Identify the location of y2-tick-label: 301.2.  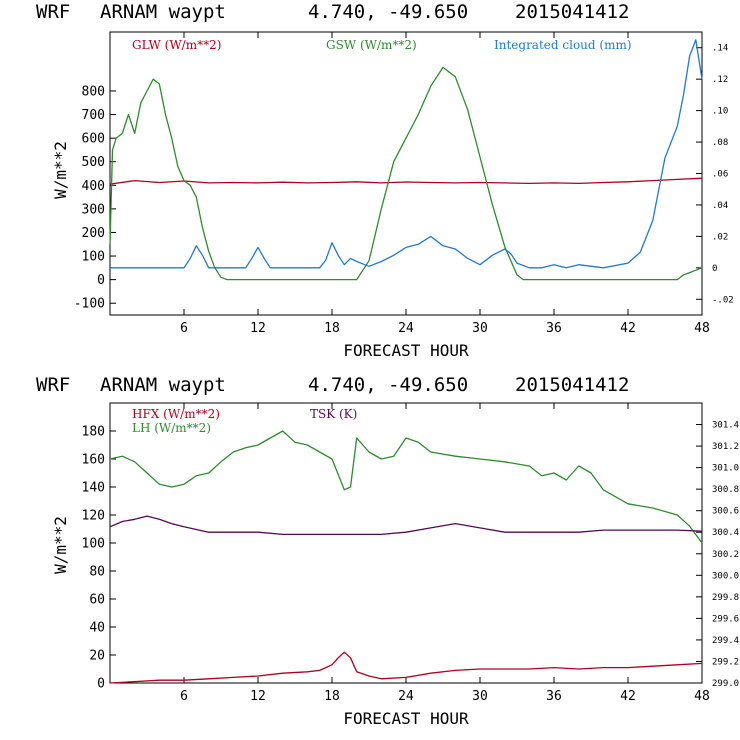
(725, 447).